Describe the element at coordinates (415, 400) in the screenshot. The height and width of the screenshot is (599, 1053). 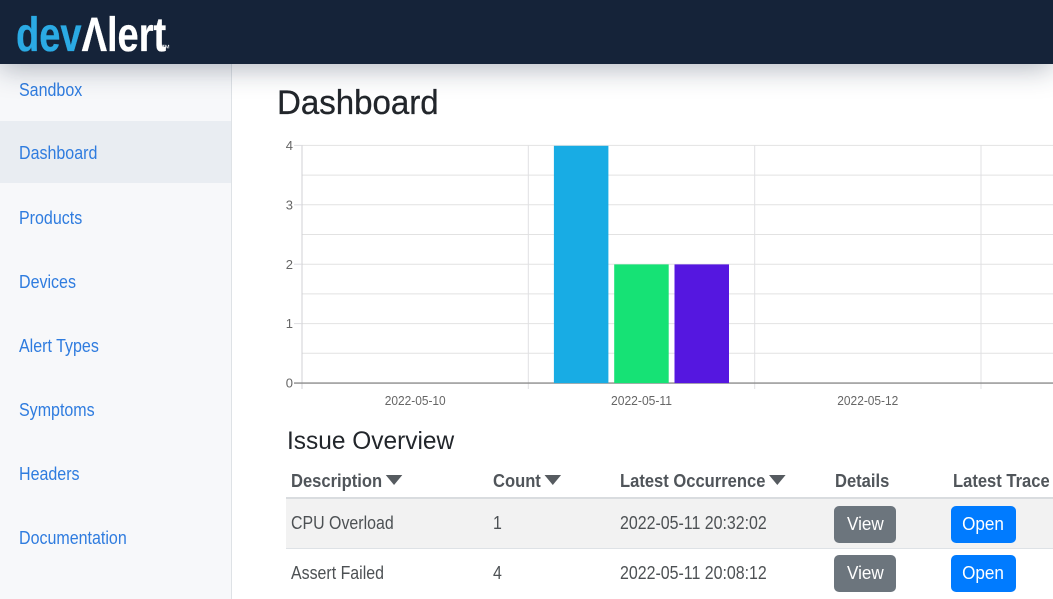
I see `svg-text: 2022-05-10` at that location.